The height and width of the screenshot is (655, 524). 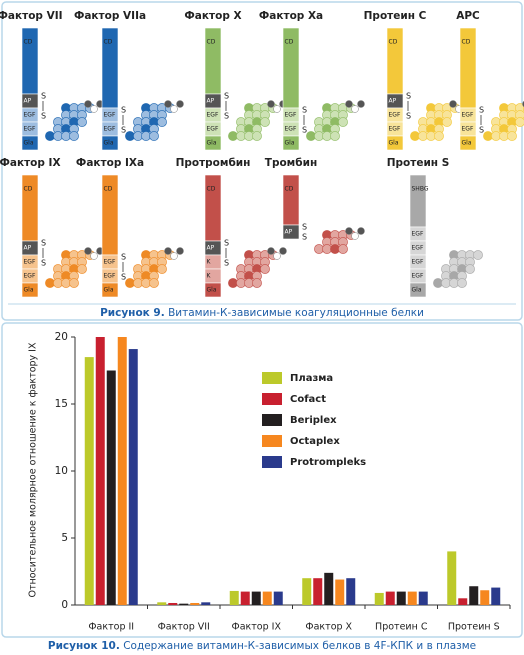 What do you see at coordinates (64, 605) in the screenshot?
I see `y-tick-label: 0` at bounding box center [64, 605].